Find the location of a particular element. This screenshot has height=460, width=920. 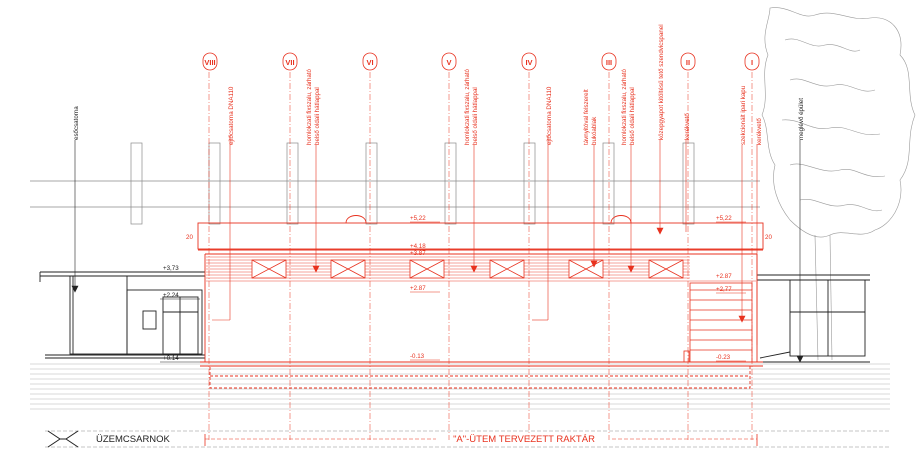

axis-marker-ii: II is located at coordinates (688, 61).